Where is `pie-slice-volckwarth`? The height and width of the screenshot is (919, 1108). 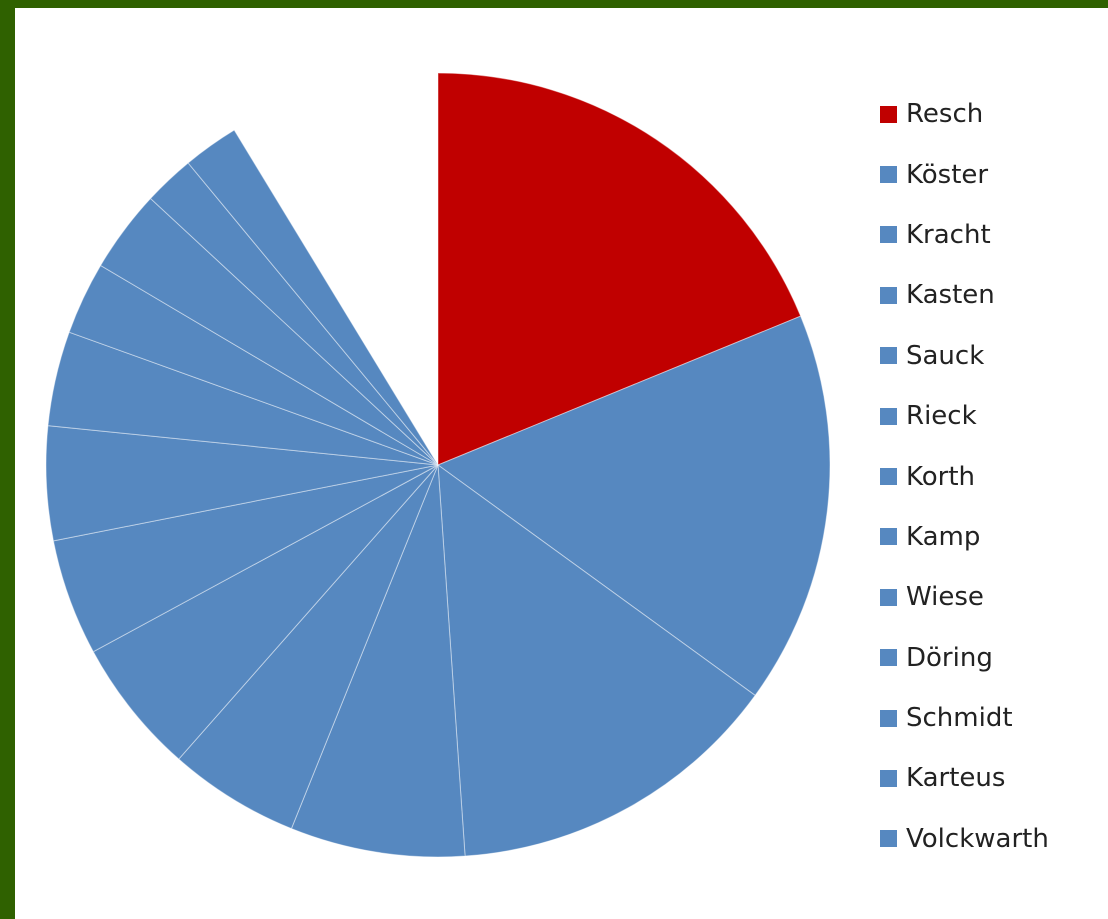
pie-slice-volckwarth is located at coordinates (313, 297).